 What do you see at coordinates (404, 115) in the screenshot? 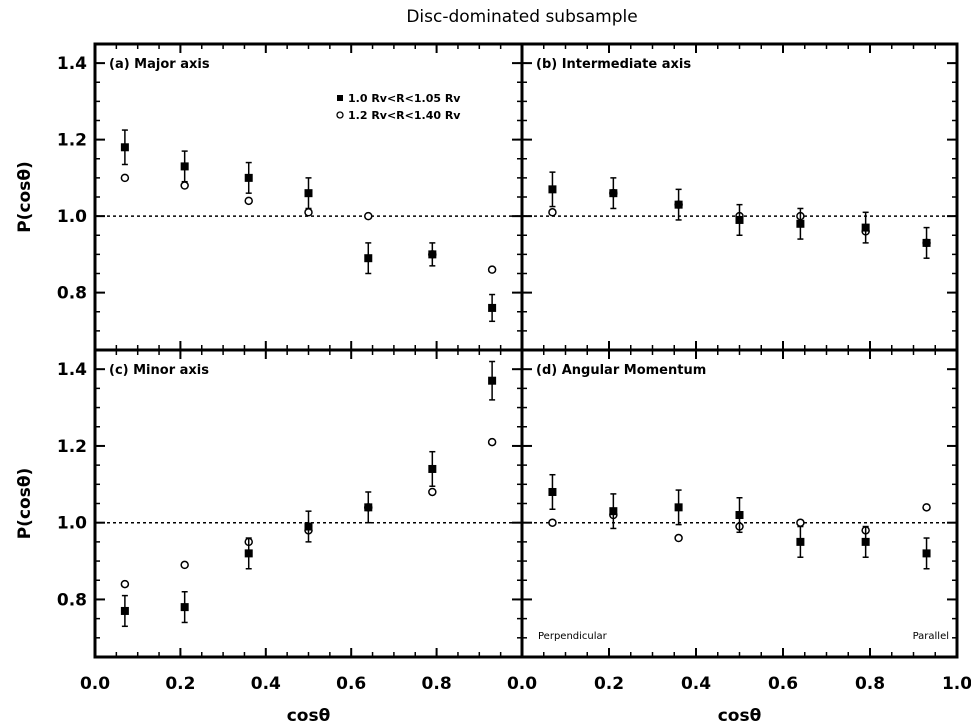
I see `legend-open-label: 1.2 Rv<R<1.40 Rv` at bounding box center [404, 115].